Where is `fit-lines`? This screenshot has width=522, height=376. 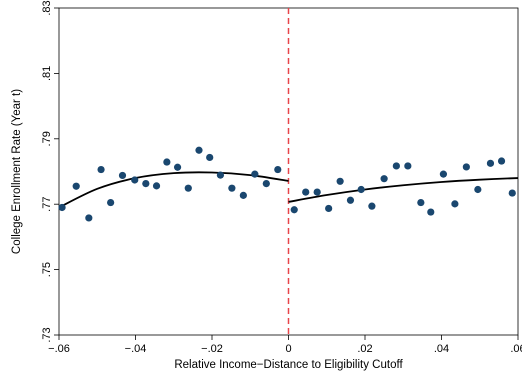 fit-lines is located at coordinates (288, 190).